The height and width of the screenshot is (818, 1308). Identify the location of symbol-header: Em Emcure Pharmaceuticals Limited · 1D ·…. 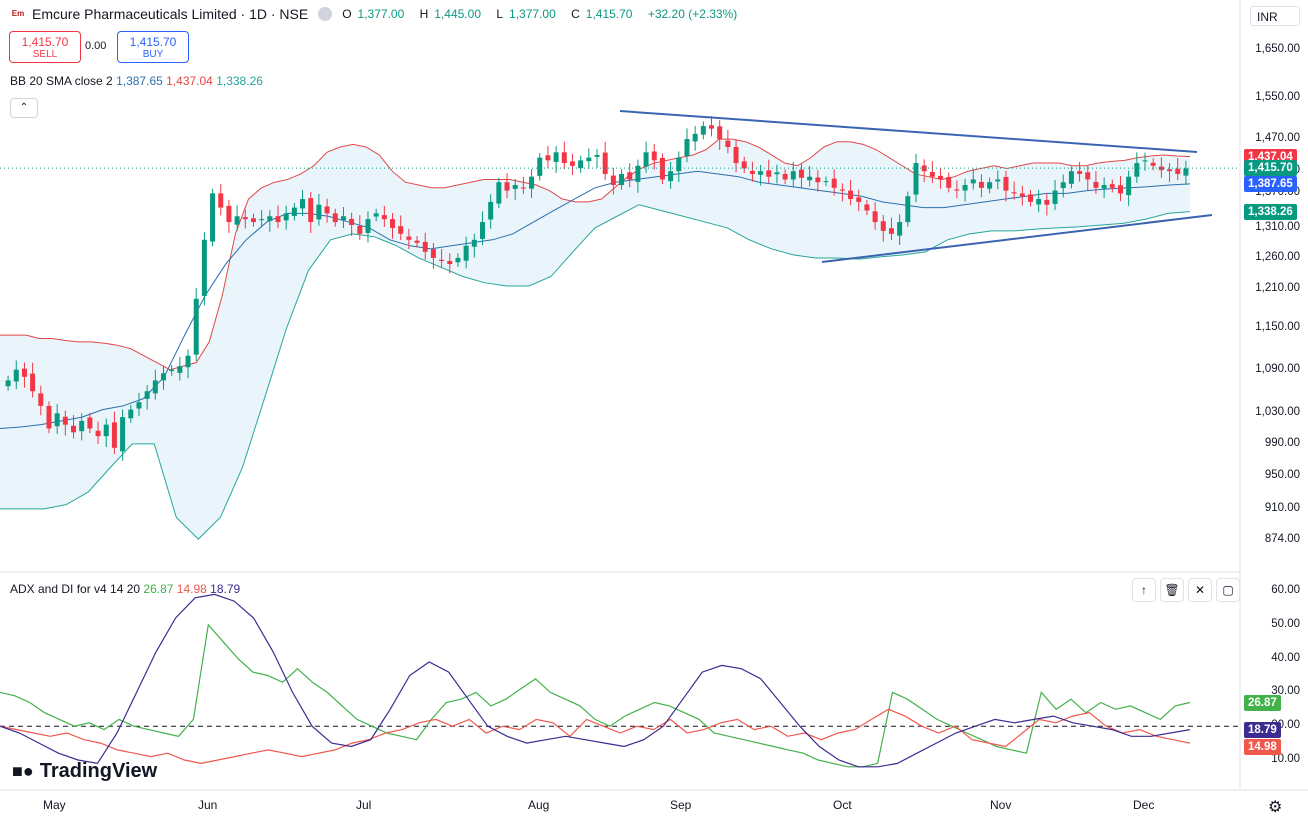
(376, 14).